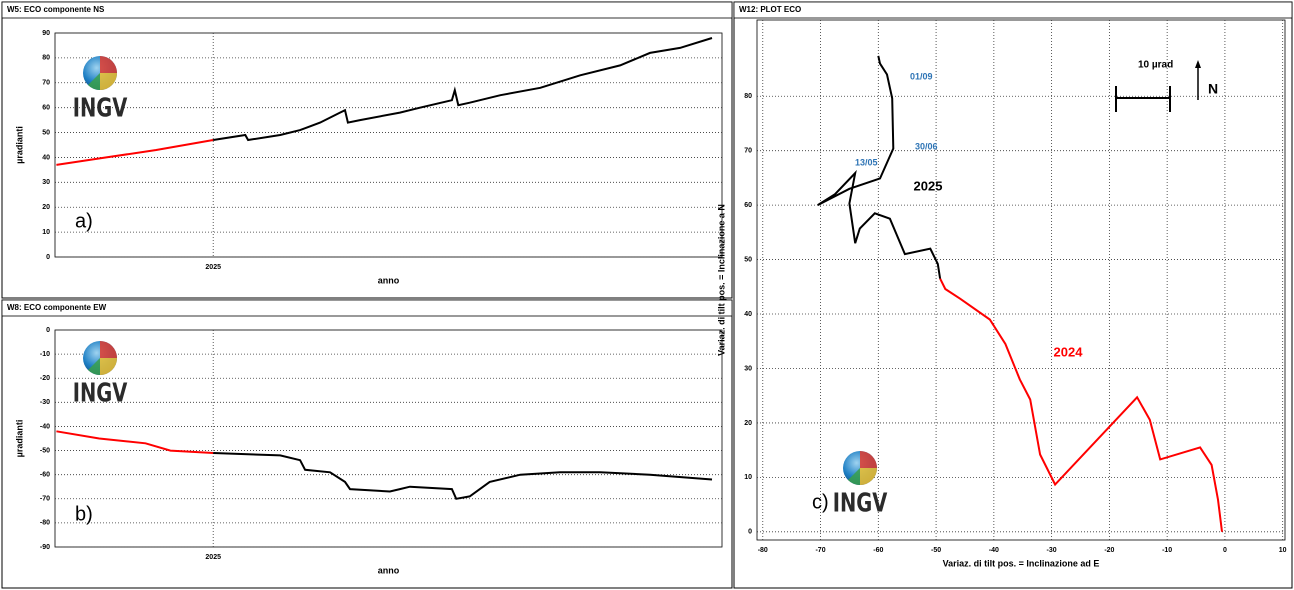  Describe the element at coordinates (1109, 550) in the screenshot. I see `x-tick-label: -20` at that location.